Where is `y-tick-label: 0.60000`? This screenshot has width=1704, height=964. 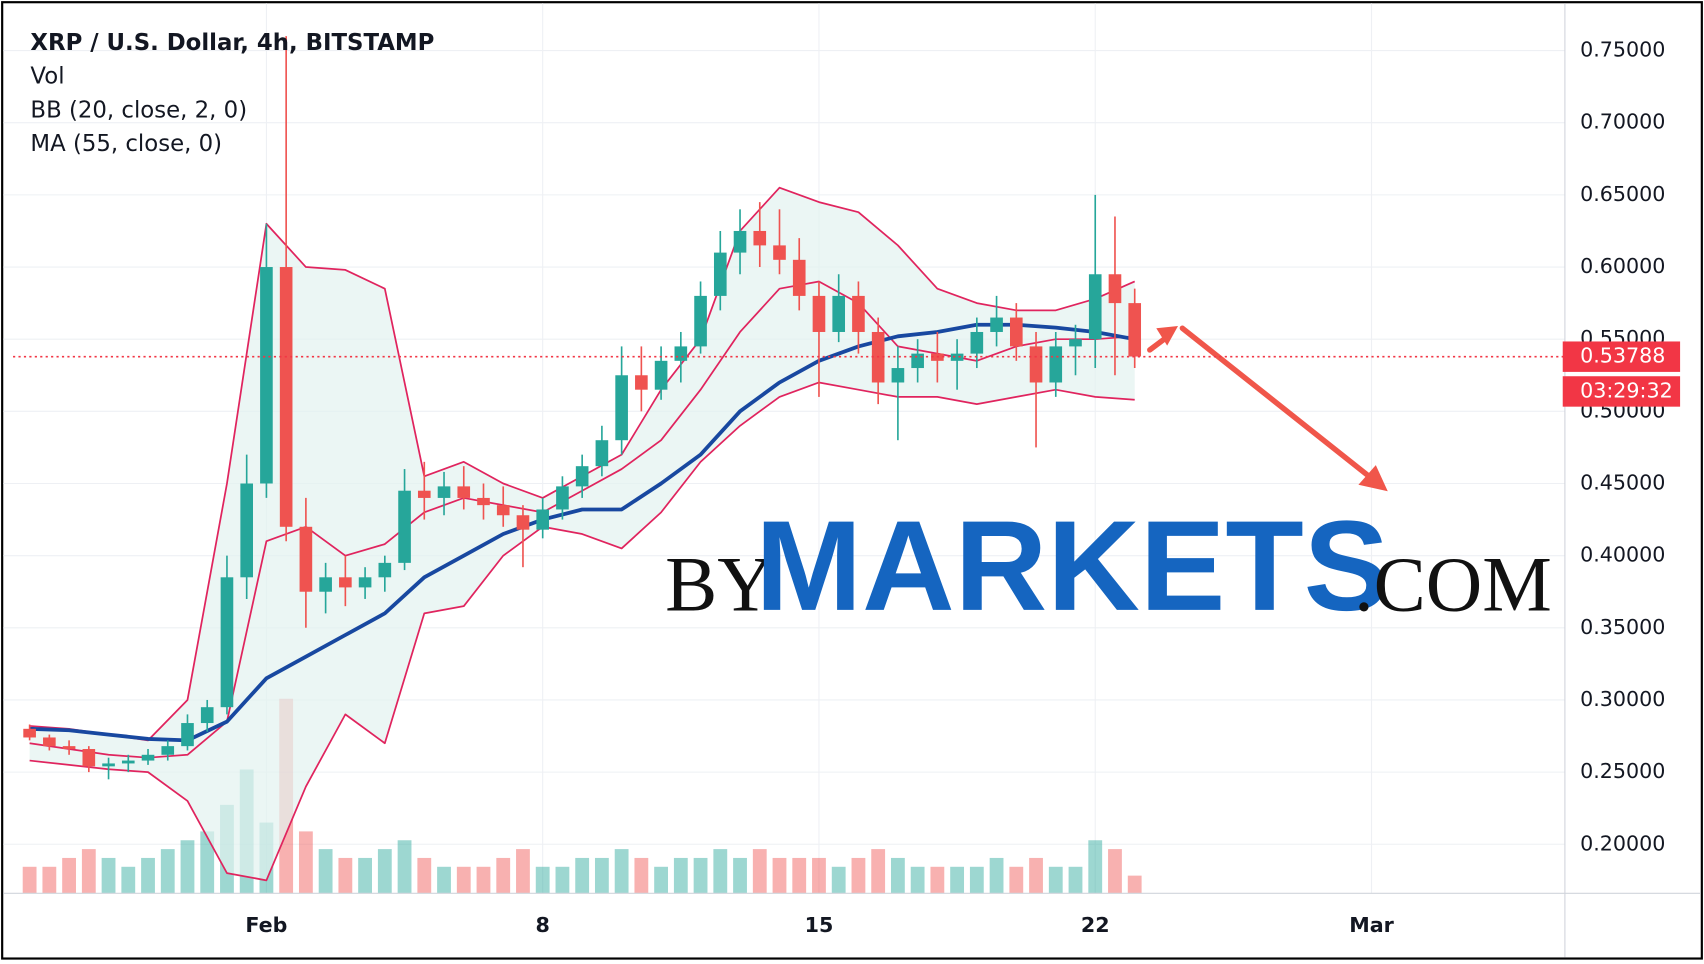
y-tick-label: 0.60000 is located at coordinates (1622, 266).